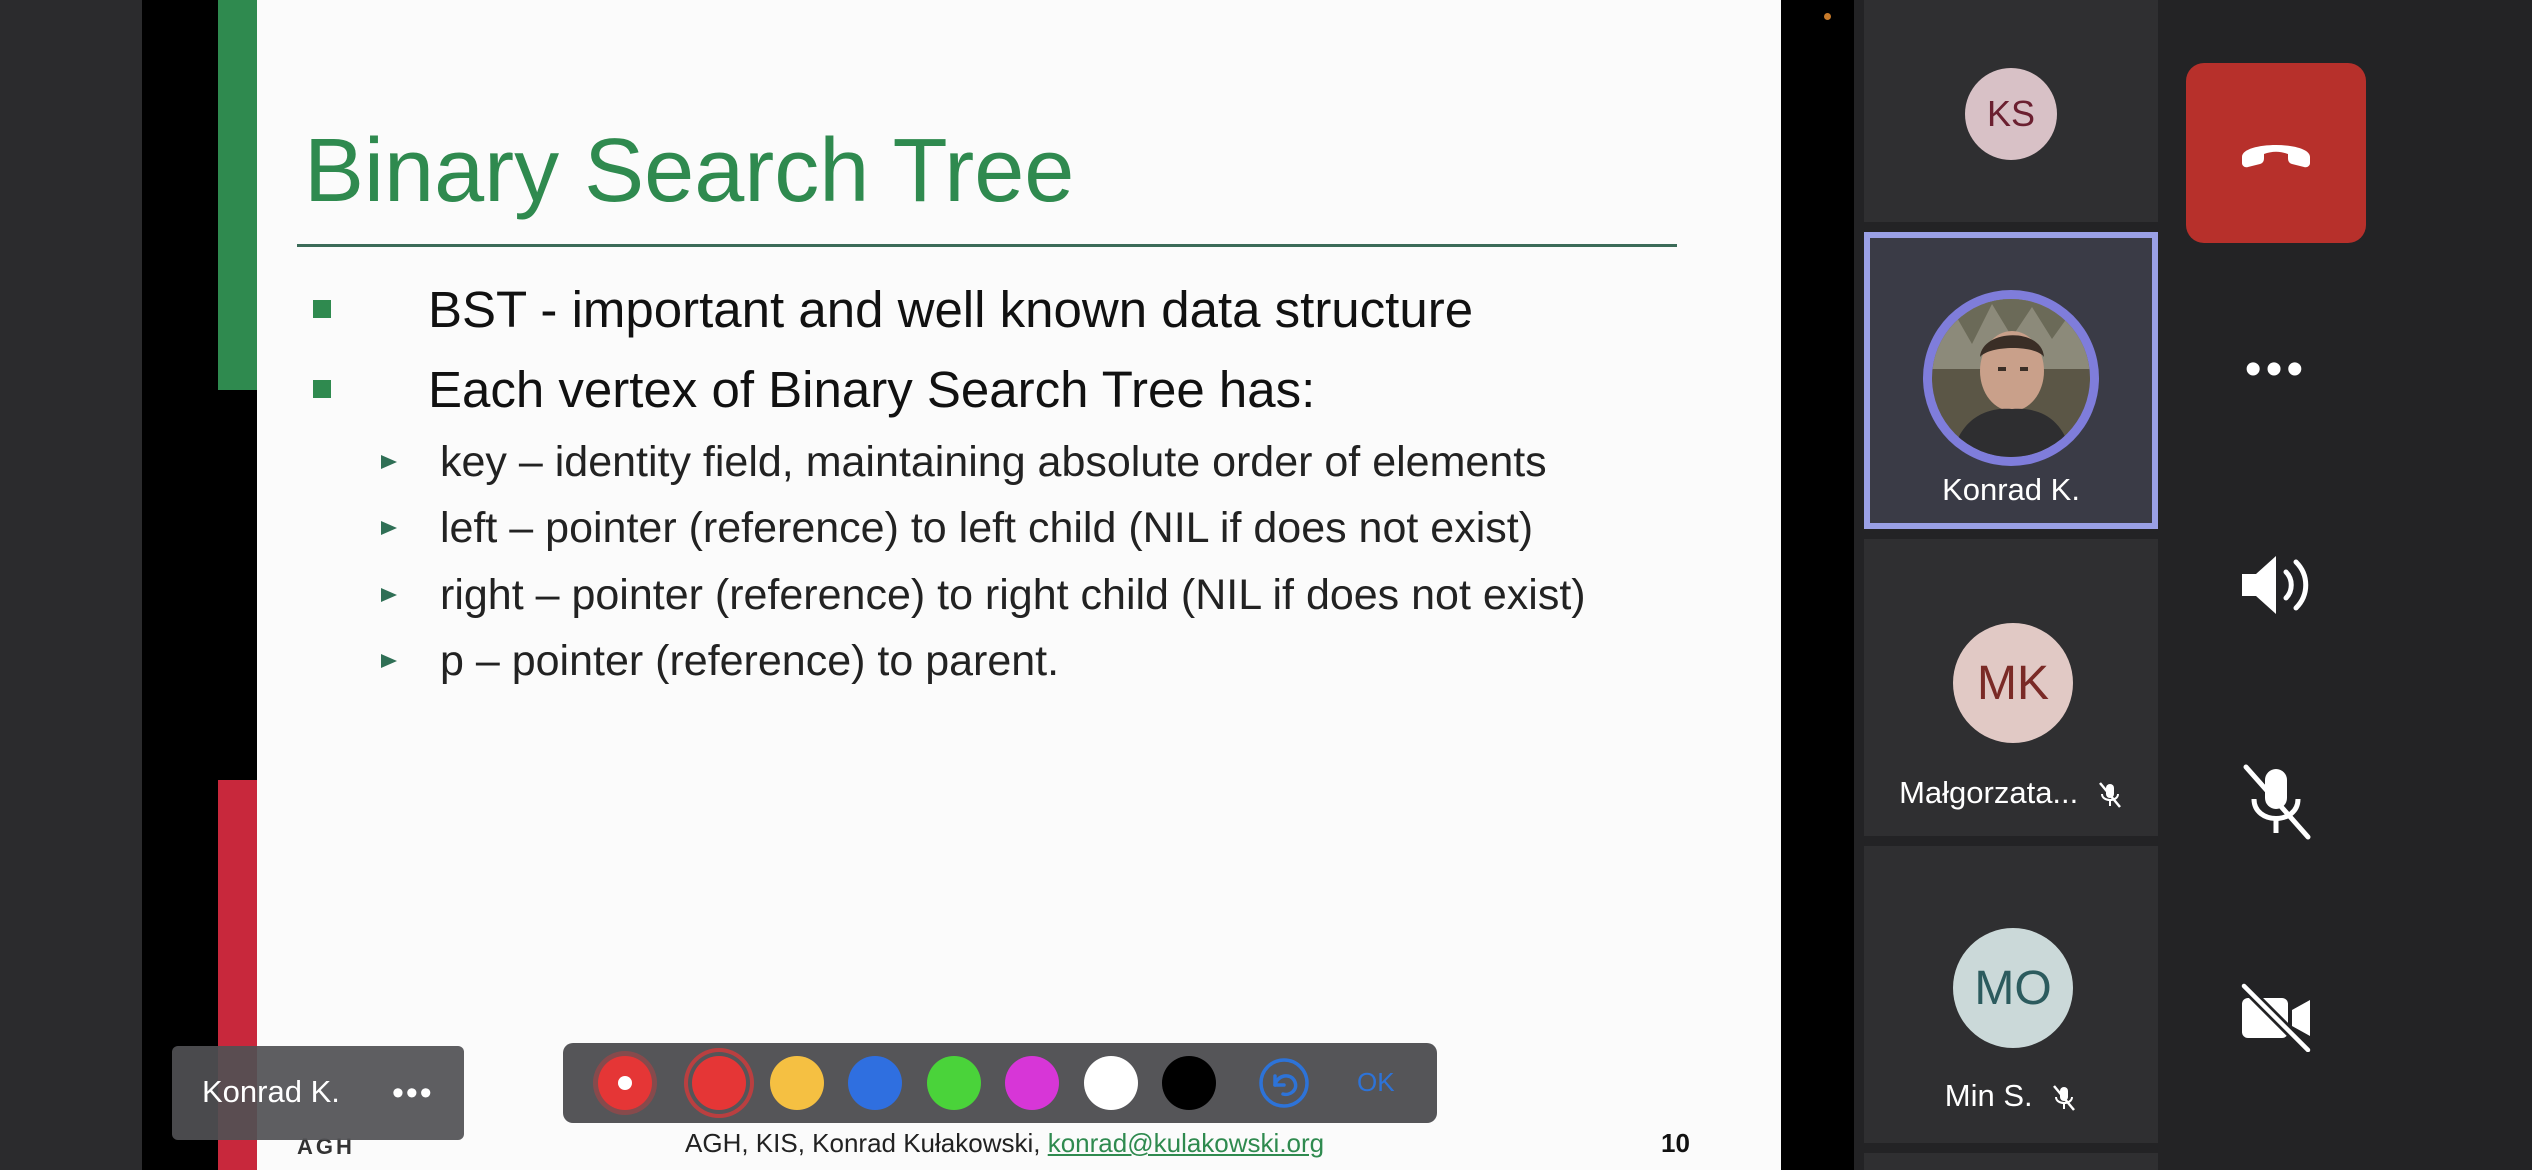 This screenshot has width=2532, height=1170. Describe the element at coordinates (1000, 1083) in the screenshot. I see `annotation-toolbar: OK` at that location.